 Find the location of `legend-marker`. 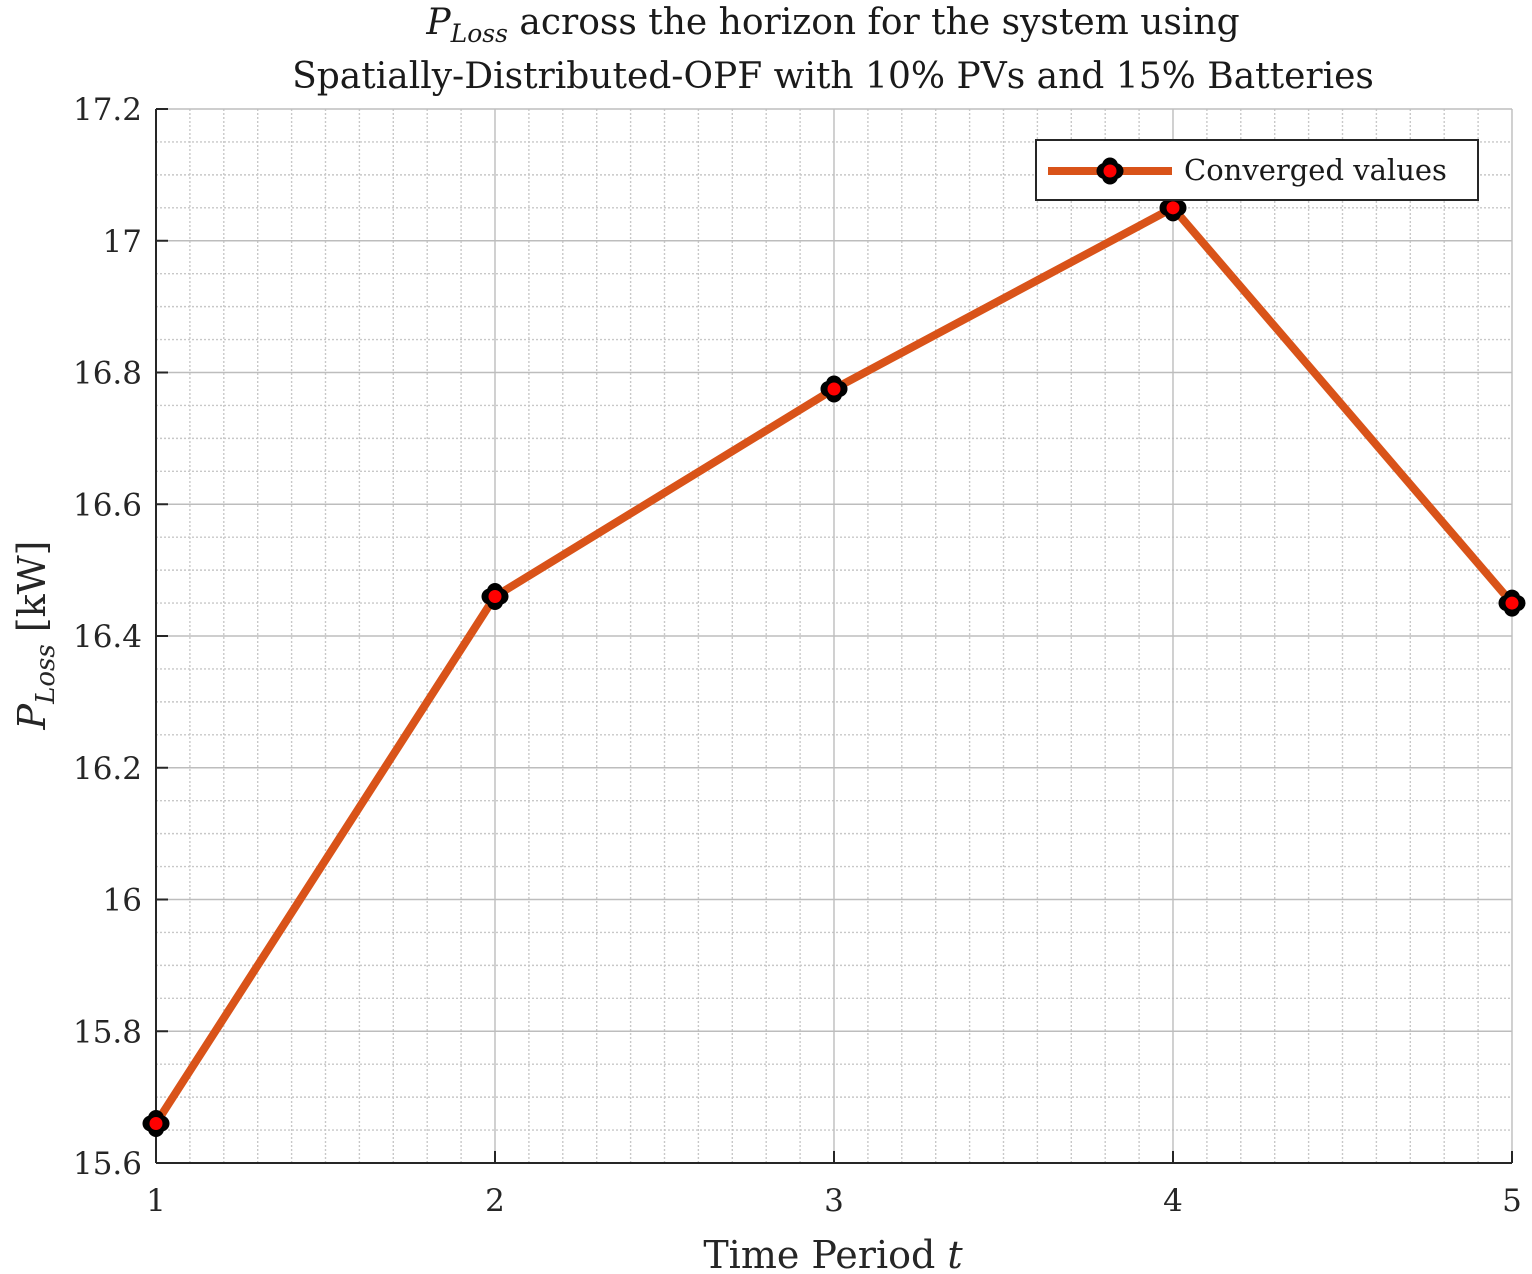

legend-marker is located at coordinates (1110, 171).